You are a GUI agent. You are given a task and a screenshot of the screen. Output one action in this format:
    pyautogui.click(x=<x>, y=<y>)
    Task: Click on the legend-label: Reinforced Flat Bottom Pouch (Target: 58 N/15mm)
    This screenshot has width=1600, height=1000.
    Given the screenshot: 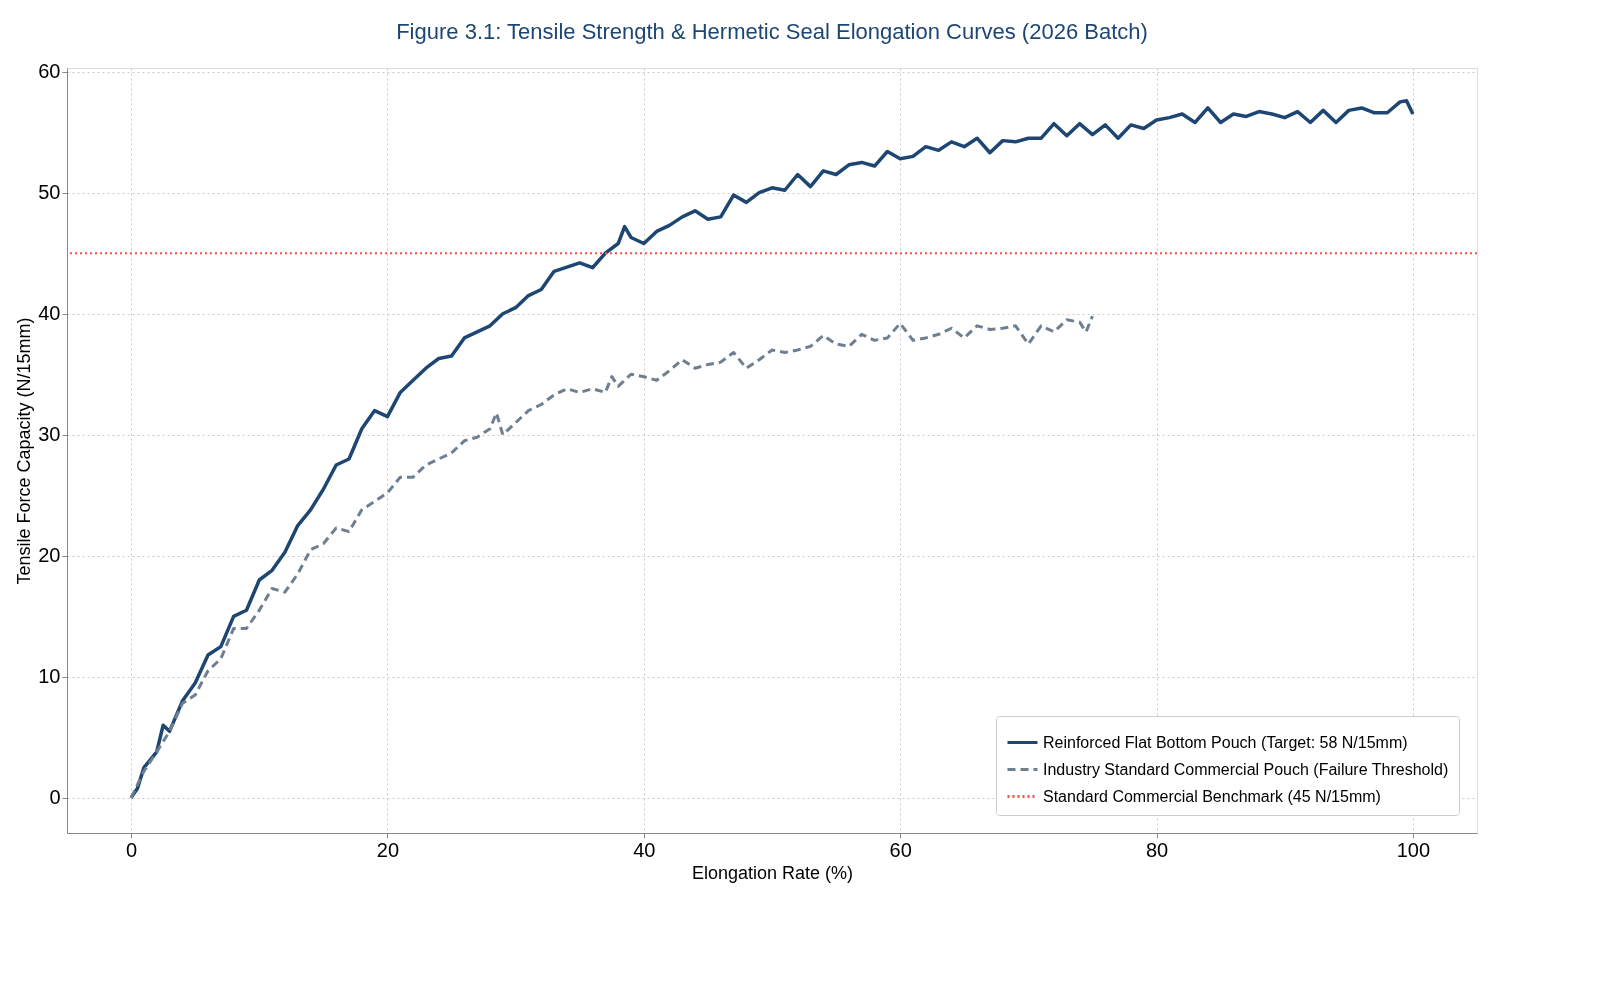 What is the action you would take?
    pyautogui.click(x=1225, y=742)
    